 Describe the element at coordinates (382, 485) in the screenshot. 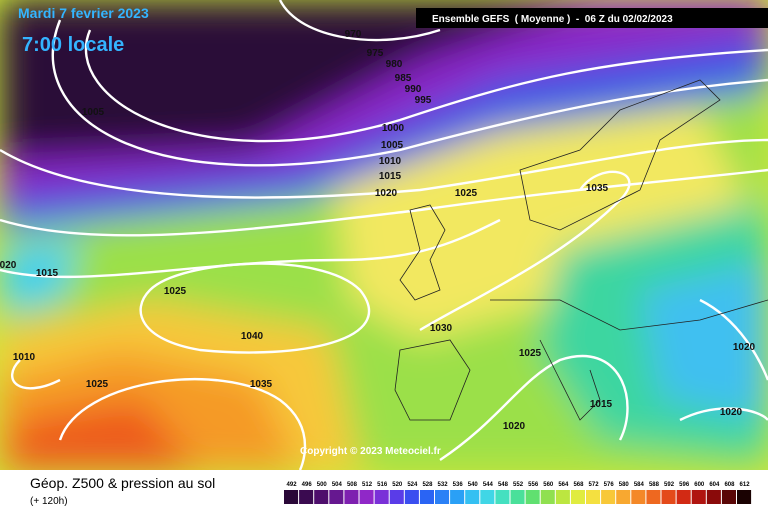

I see `scale-label: 516` at that location.